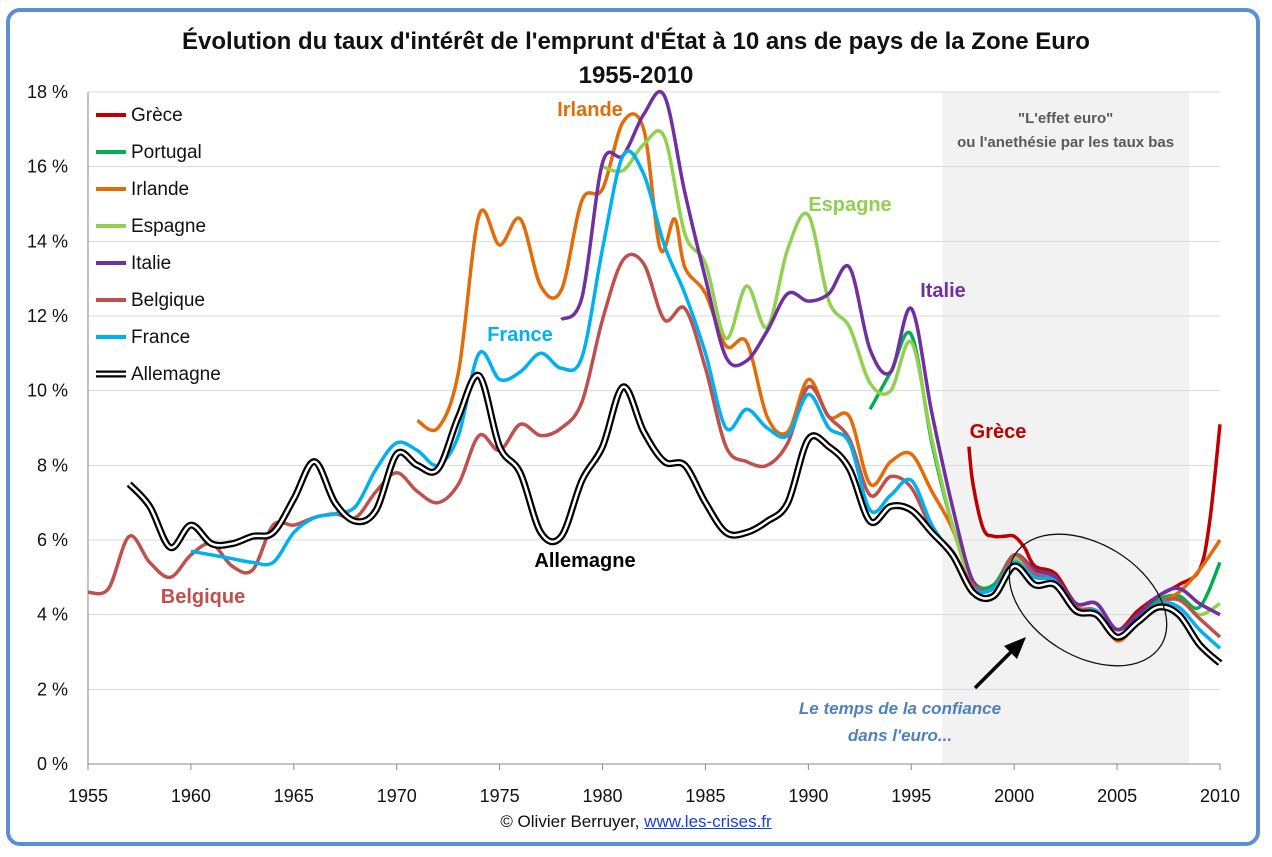 The image size is (1272, 857). What do you see at coordinates (911, 796) in the screenshot?
I see `x-tick-label: 1995` at bounding box center [911, 796].